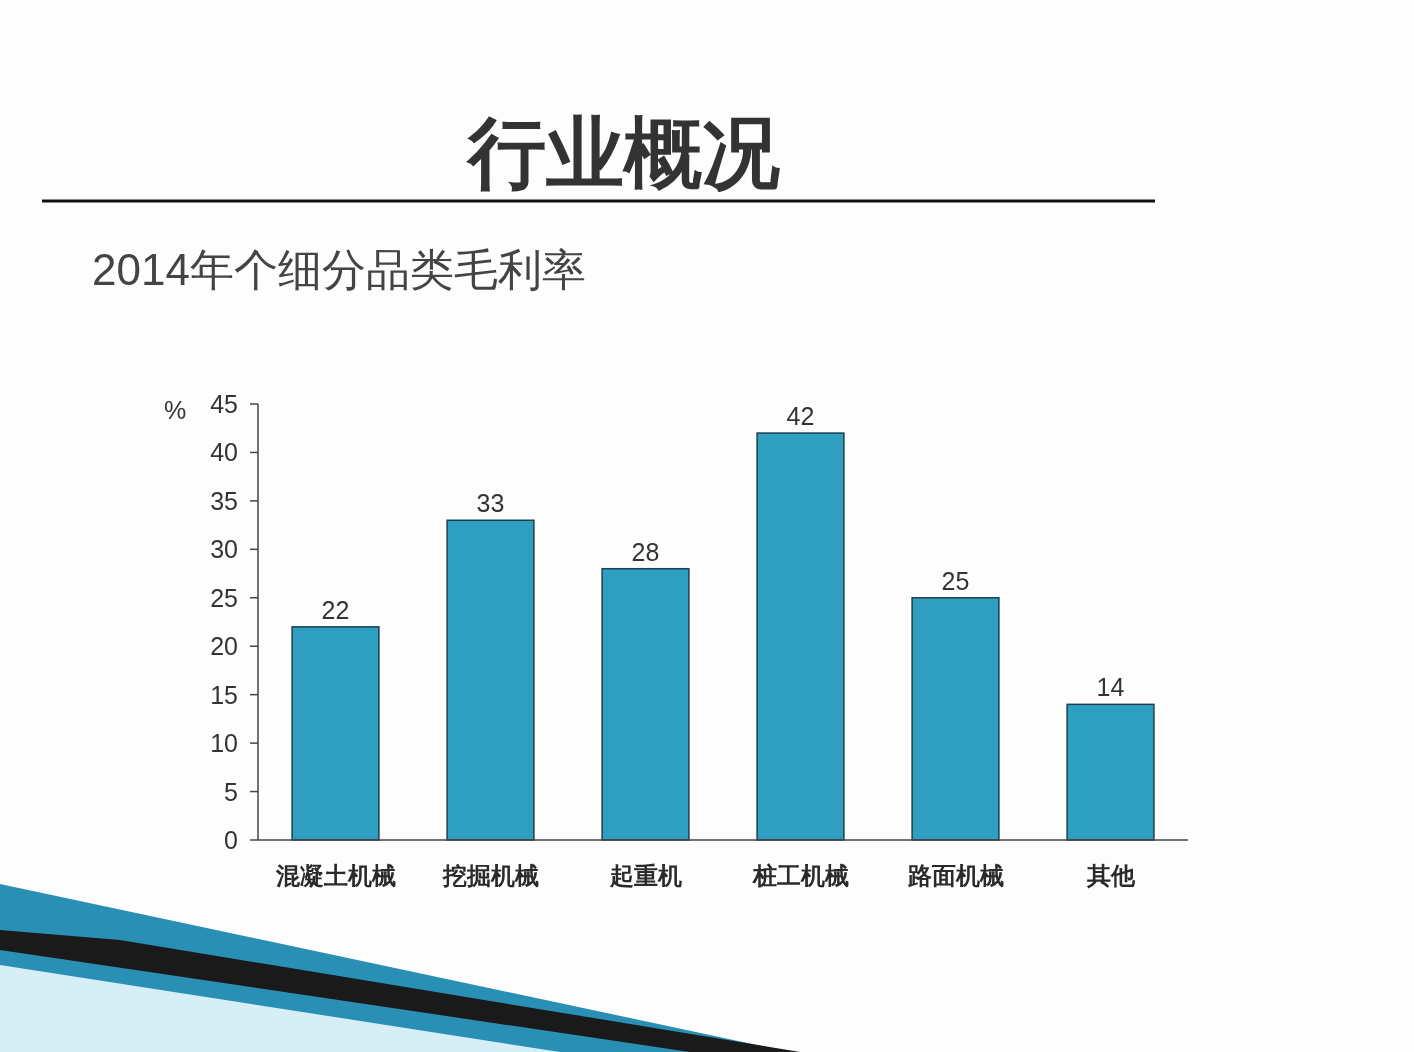  I want to click on chart-title: 行业概况, so click(622, 153).